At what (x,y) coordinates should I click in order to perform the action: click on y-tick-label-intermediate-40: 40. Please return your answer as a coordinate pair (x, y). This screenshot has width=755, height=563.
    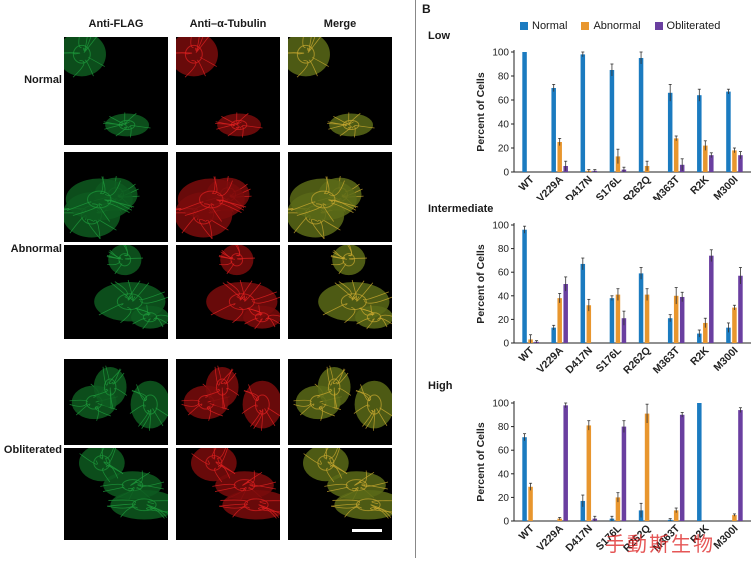
    Looking at the image, I should click on (504, 296).